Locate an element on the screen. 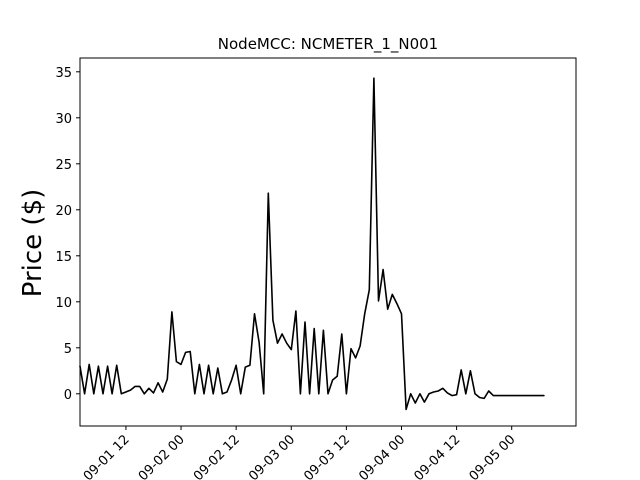 The height and width of the screenshot is (480, 640). y-tick-label: 15 is located at coordinates (63, 257).